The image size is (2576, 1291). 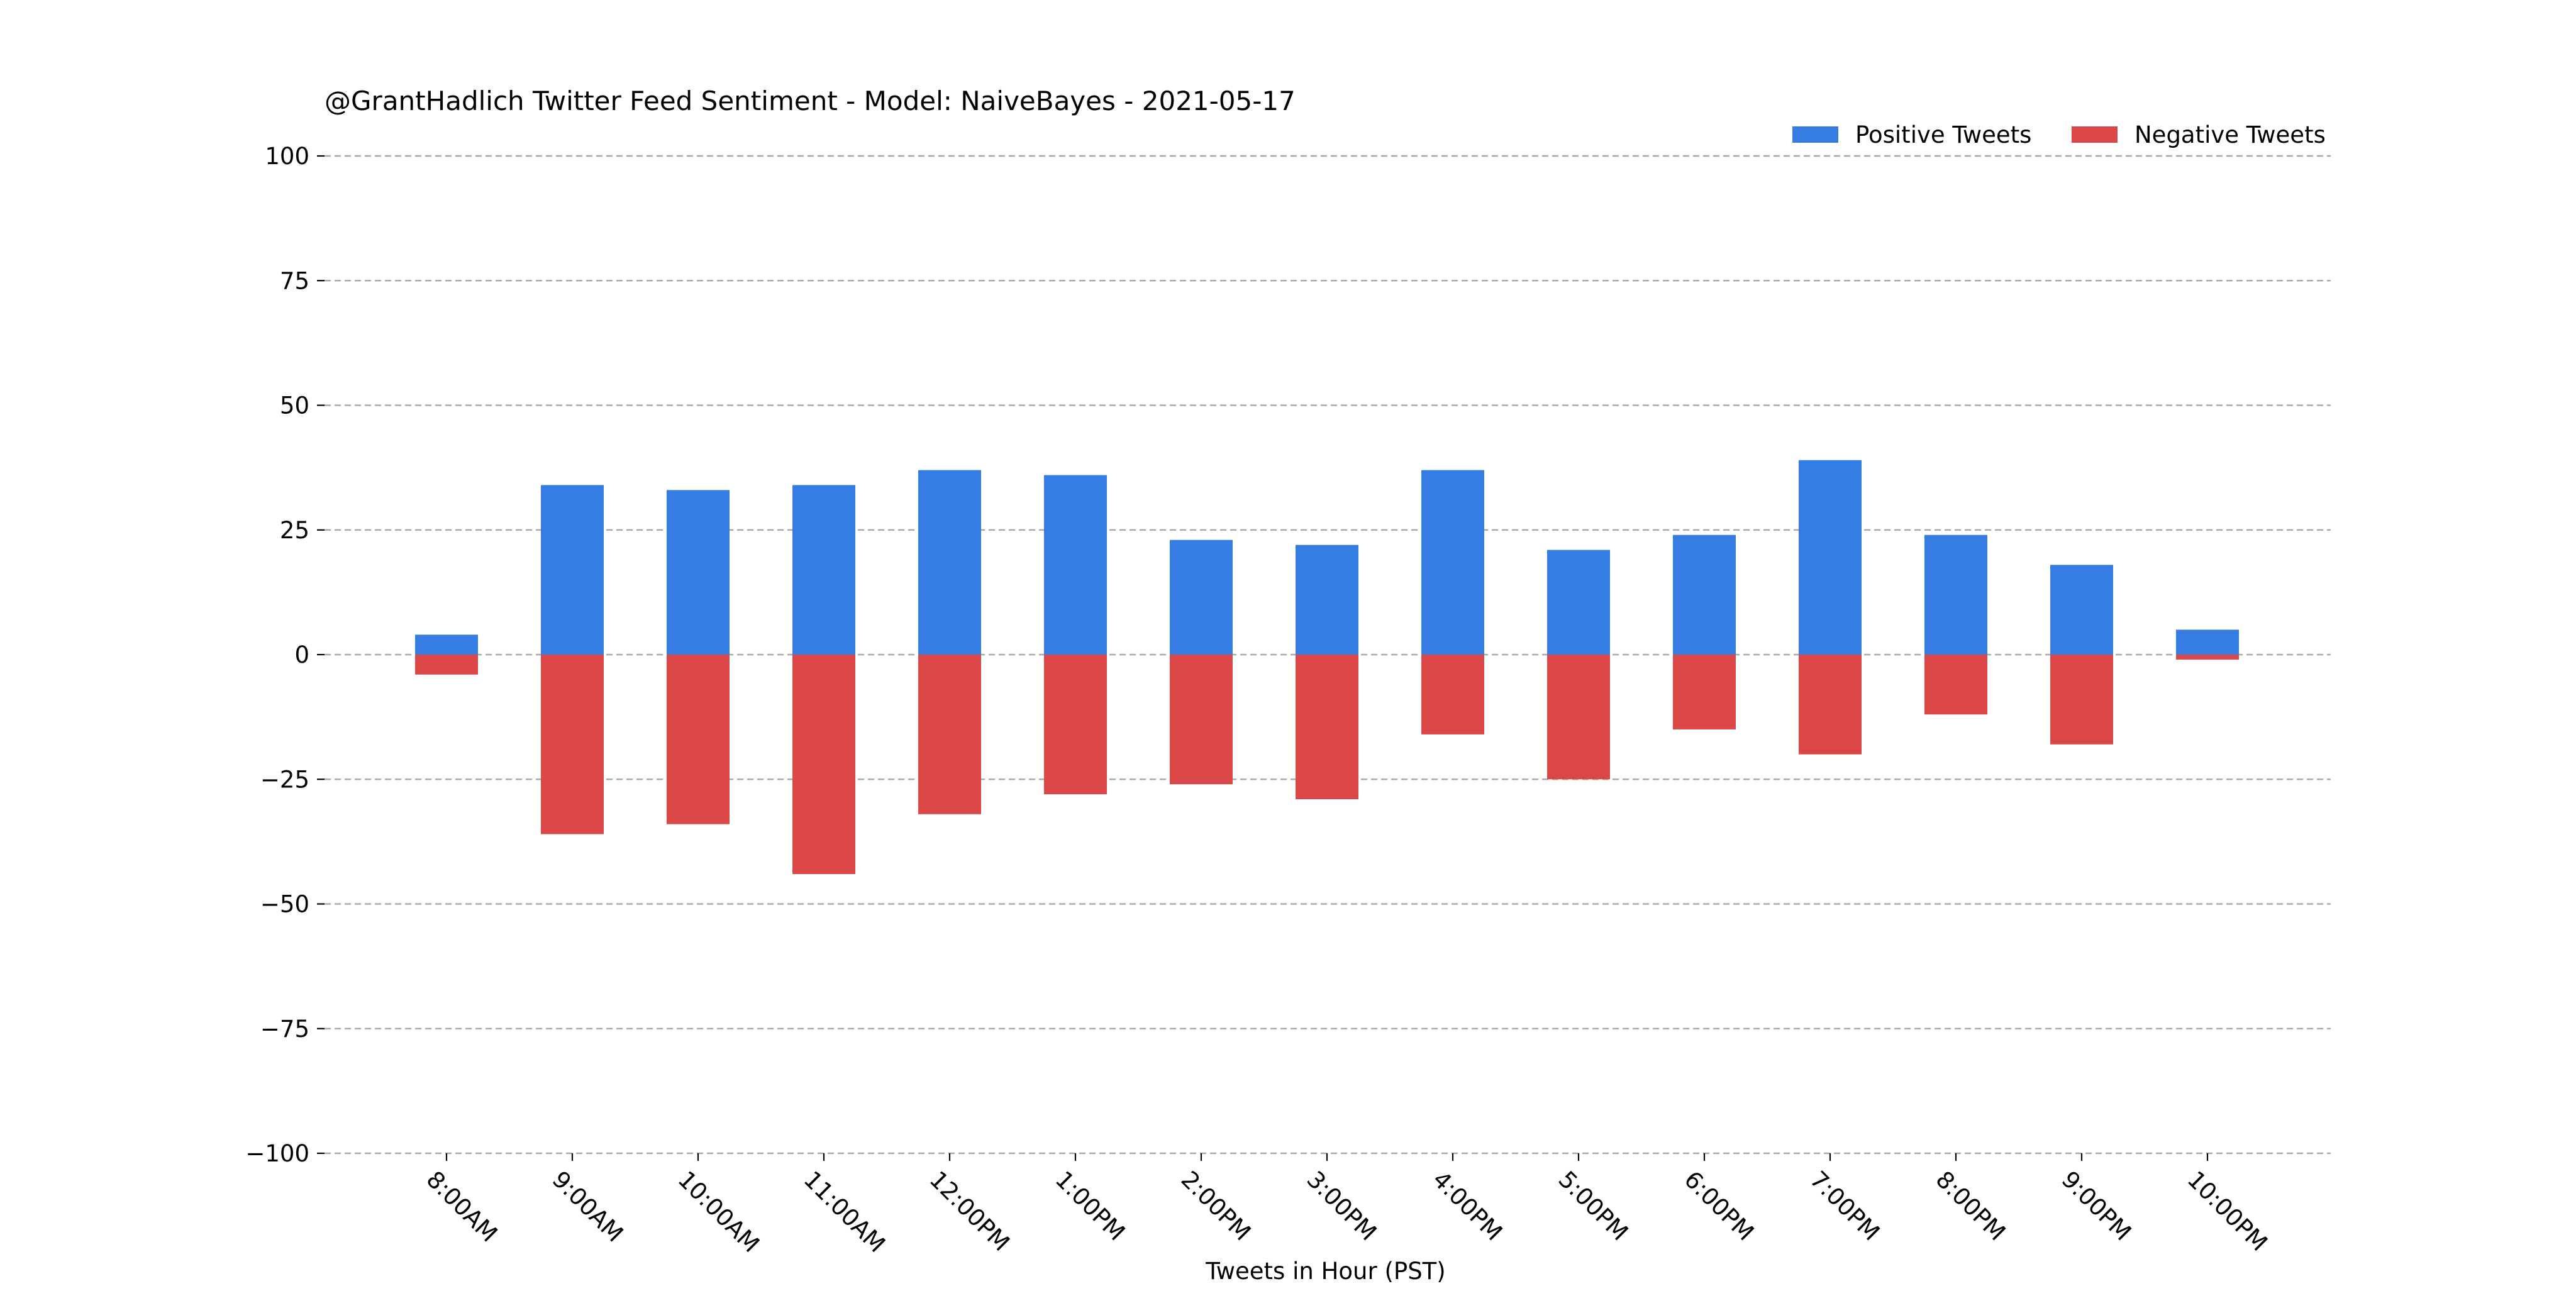 What do you see at coordinates (1468, 1206) in the screenshot?
I see `x-tick-label: 4:00PM` at bounding box center [1468, 1206].